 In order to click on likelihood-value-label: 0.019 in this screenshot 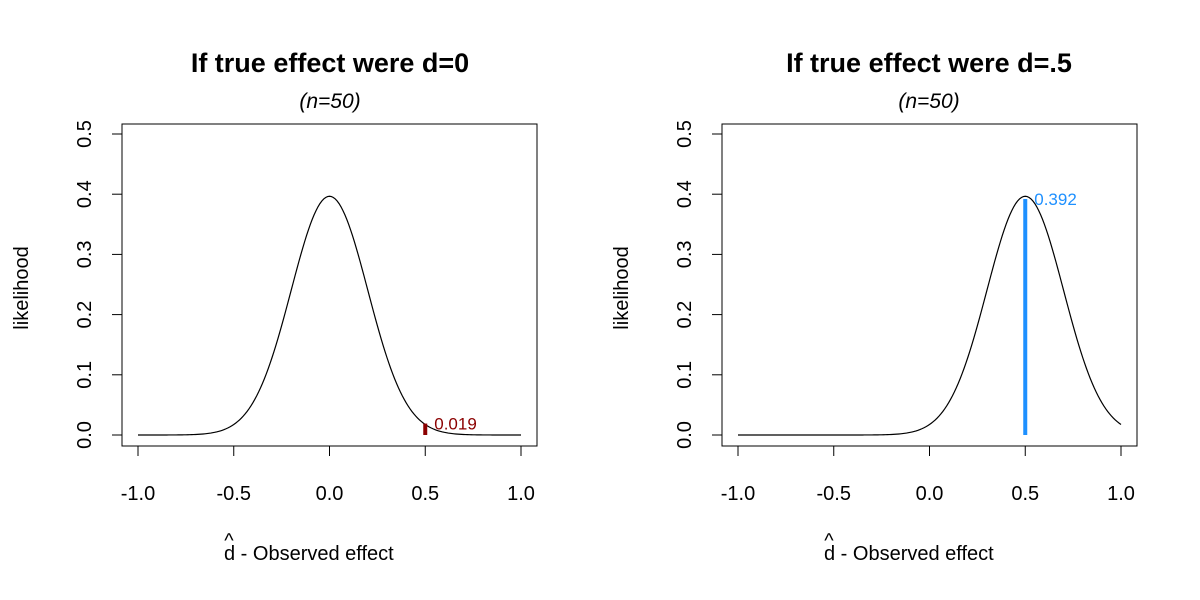, I will do `click(455, 424)`.